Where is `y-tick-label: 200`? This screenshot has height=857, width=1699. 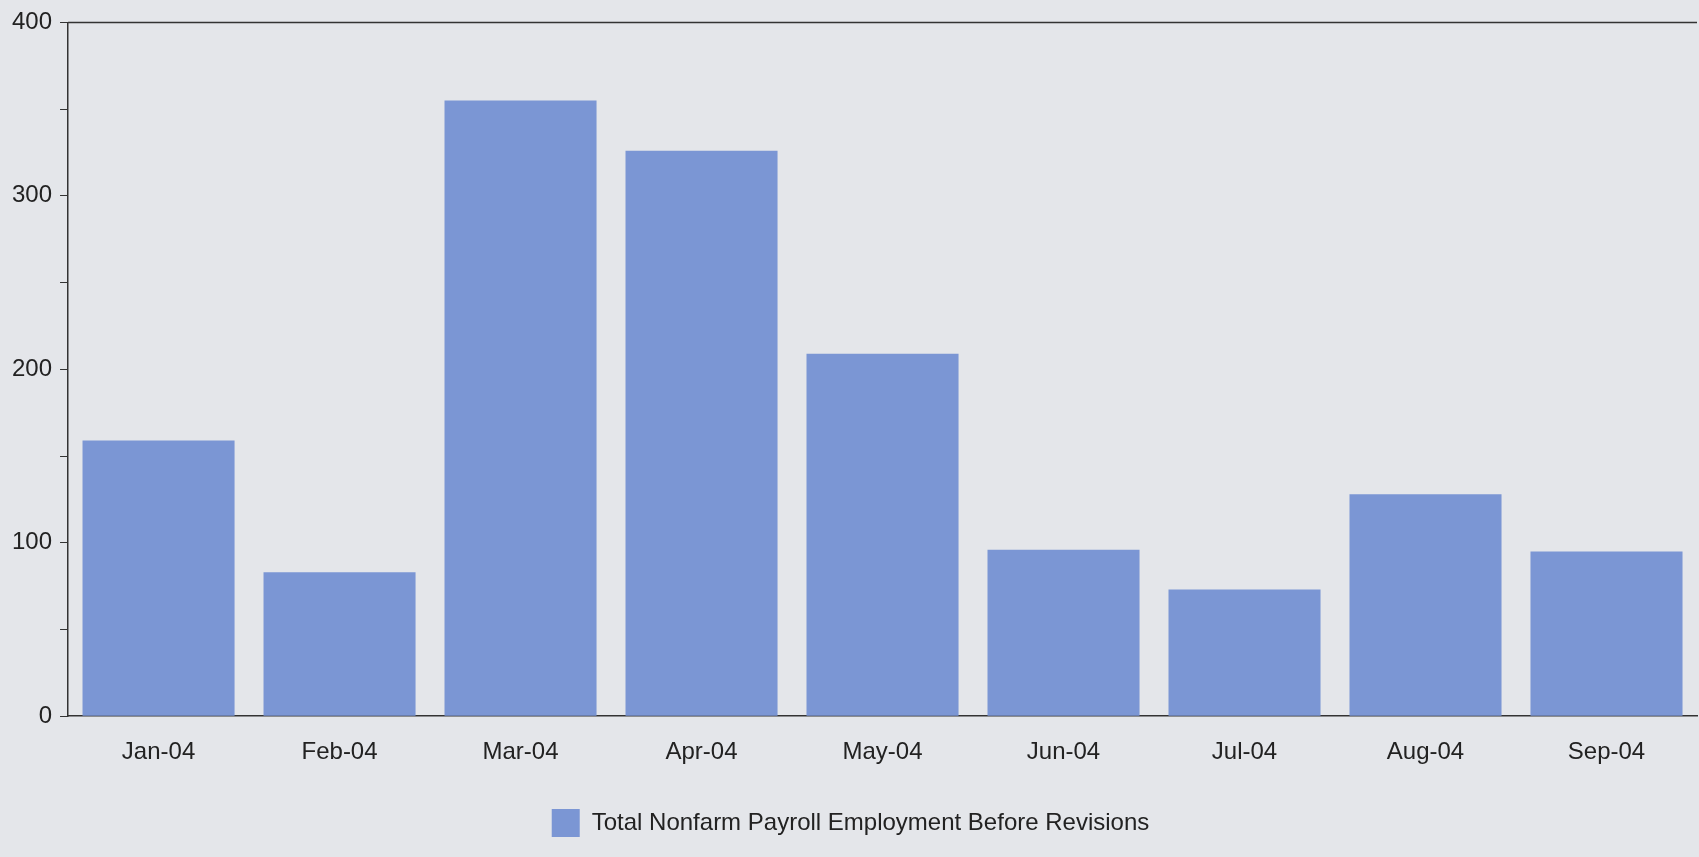
y-tick-label: 200 is located at coordinates (32, 367).